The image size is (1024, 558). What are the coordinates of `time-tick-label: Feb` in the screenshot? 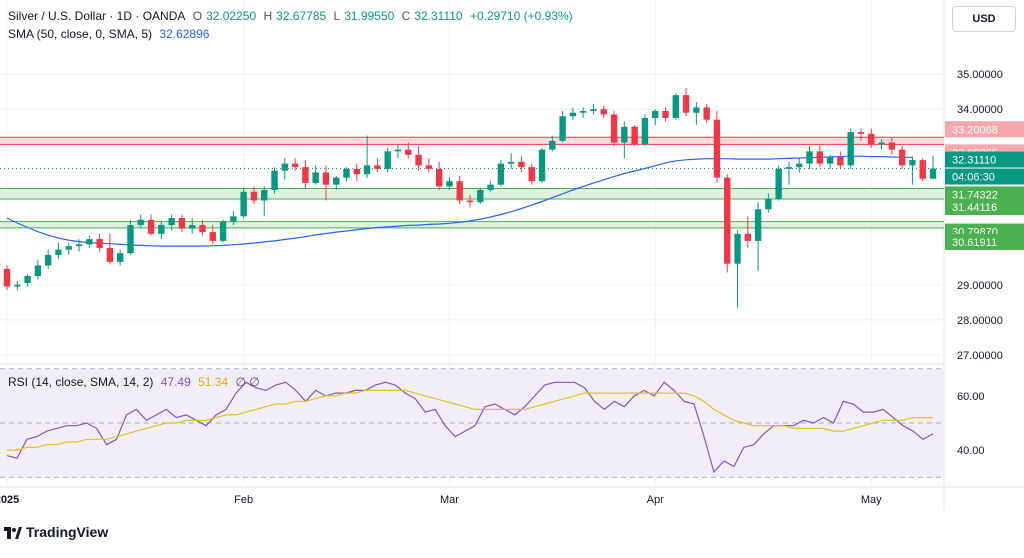 It's located at (243, 500).